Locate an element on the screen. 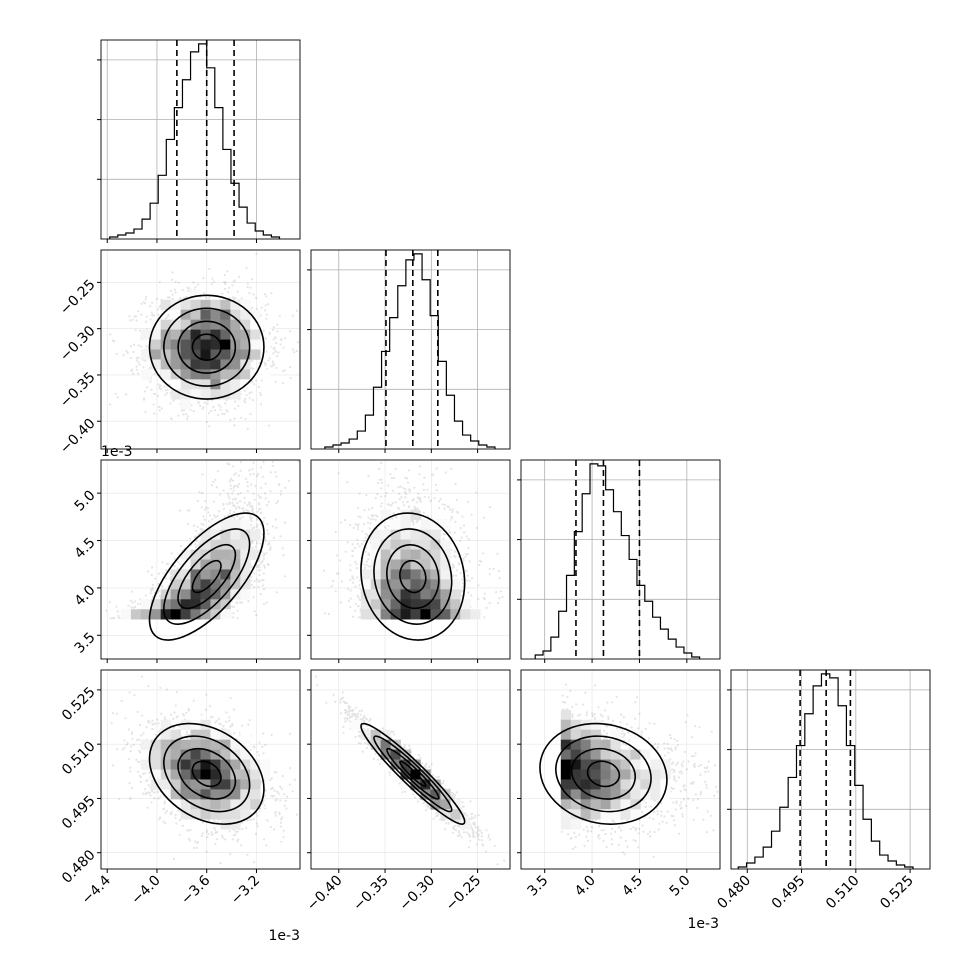 This screenshot has height=970, width=970. x-tick-label-p3: 0.495 is located at coordinates (789, 893).